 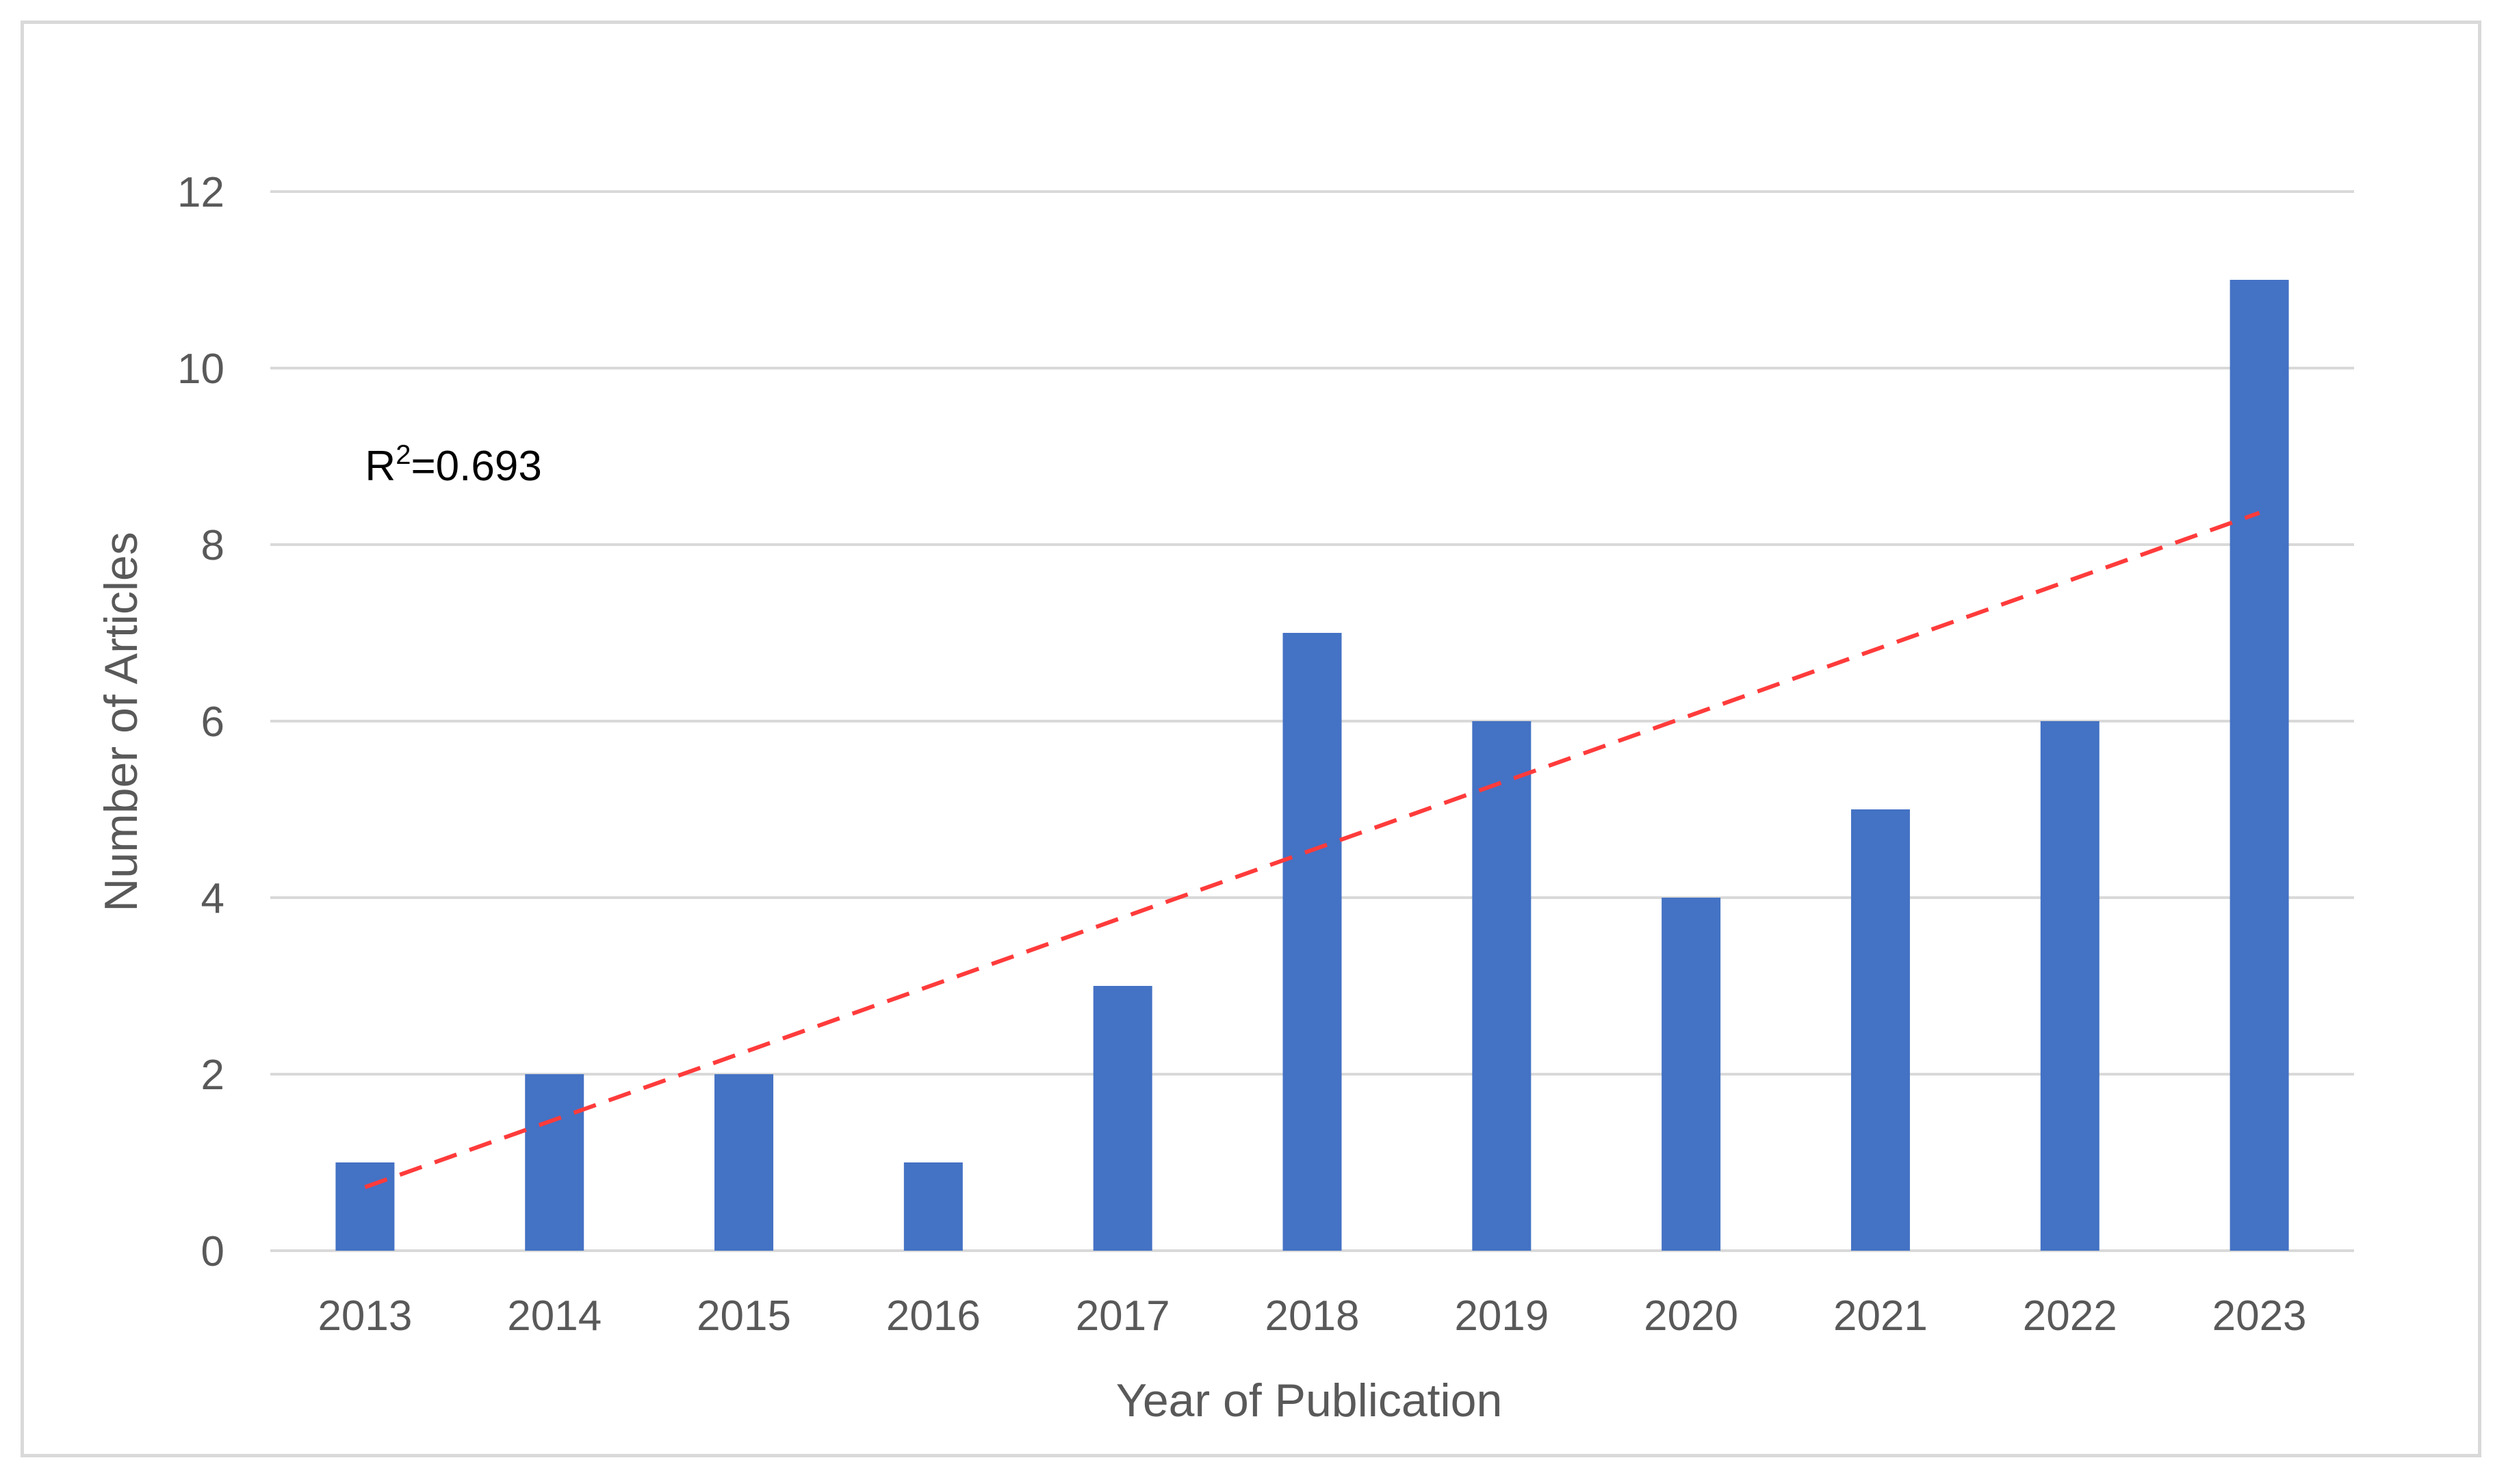 What do you see at coordinates (933, 1206) in the screenshot?
I see `bar-2016` at bounding box center [933, 1206].